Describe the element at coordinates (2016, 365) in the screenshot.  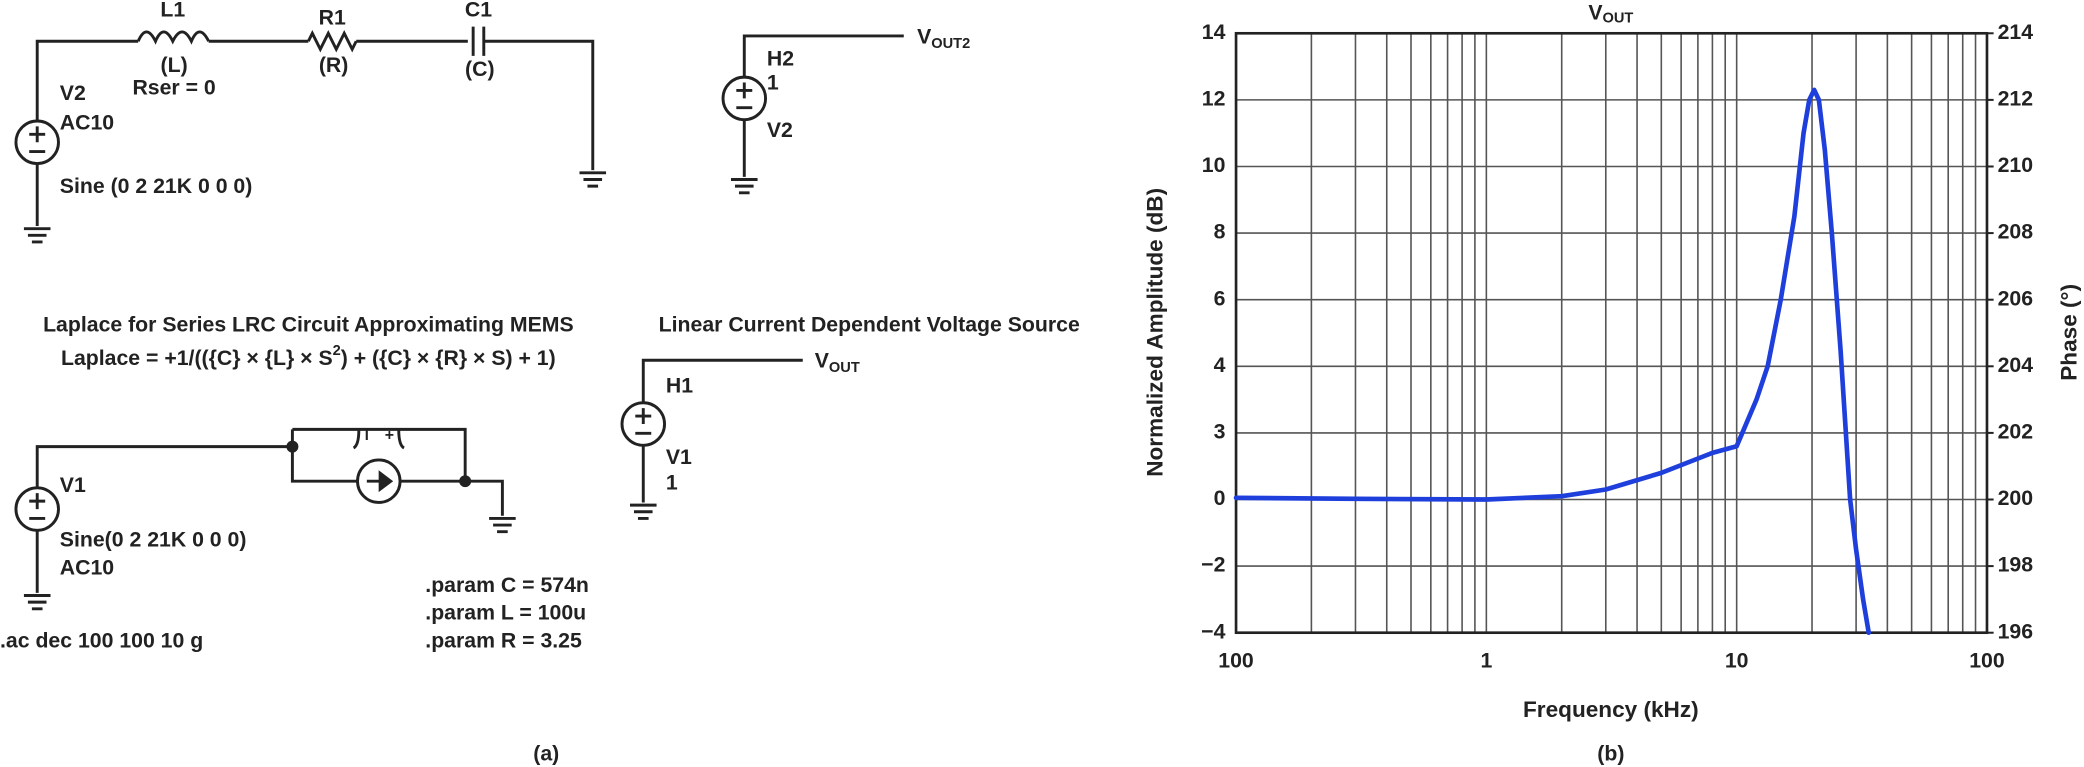
I see `y2-tick-label: 204` at that location.